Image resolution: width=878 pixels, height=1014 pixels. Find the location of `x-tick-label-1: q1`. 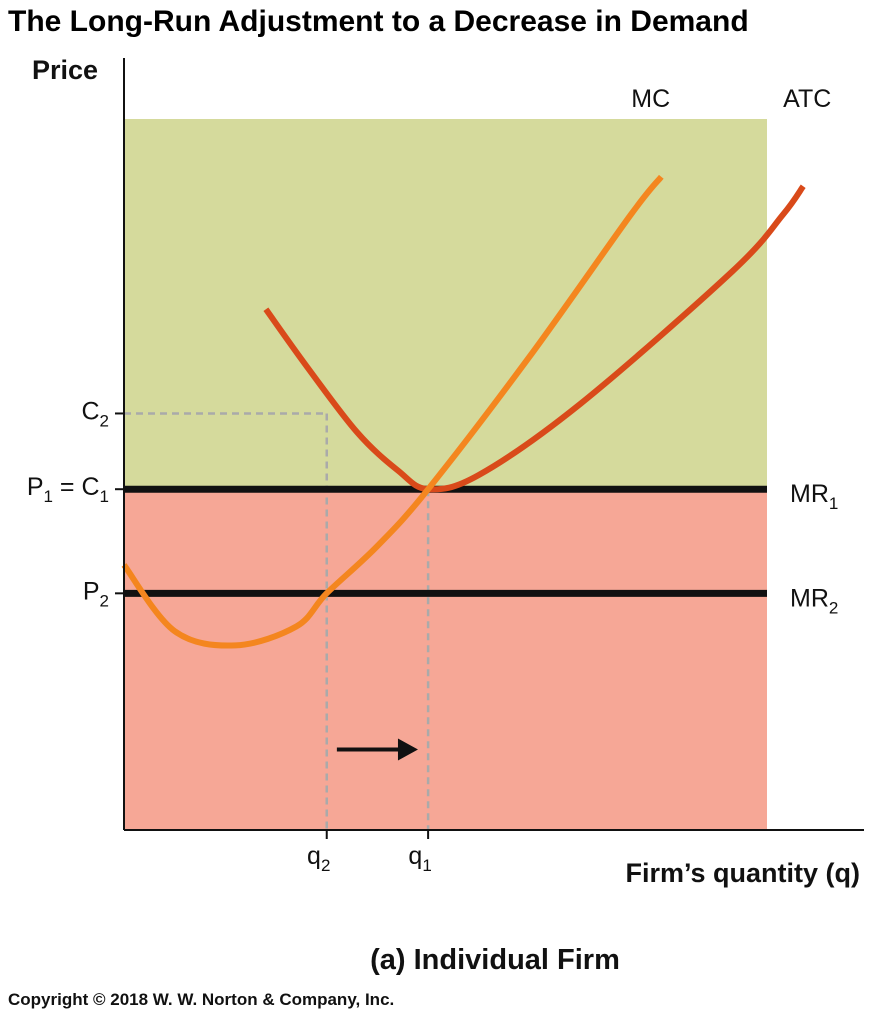

x-tick-label-1: q1 is located at coordinates (419, 858).